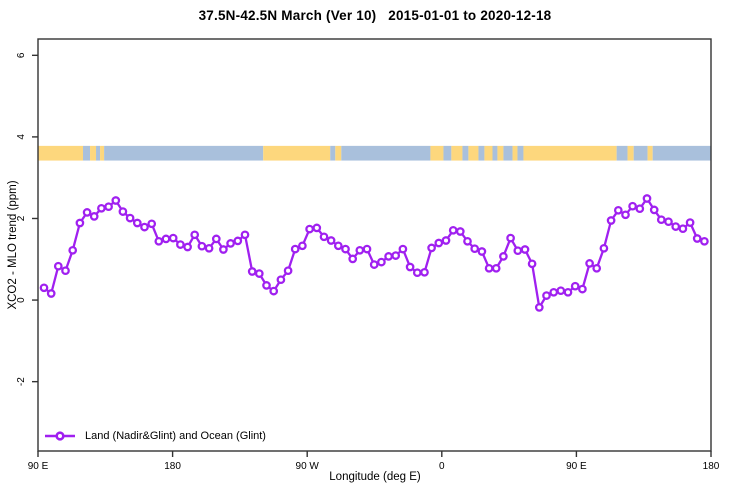 The height and width of the screenshot is (500, 750). I want to click on y-tick-label: 4, so click(21, 137).